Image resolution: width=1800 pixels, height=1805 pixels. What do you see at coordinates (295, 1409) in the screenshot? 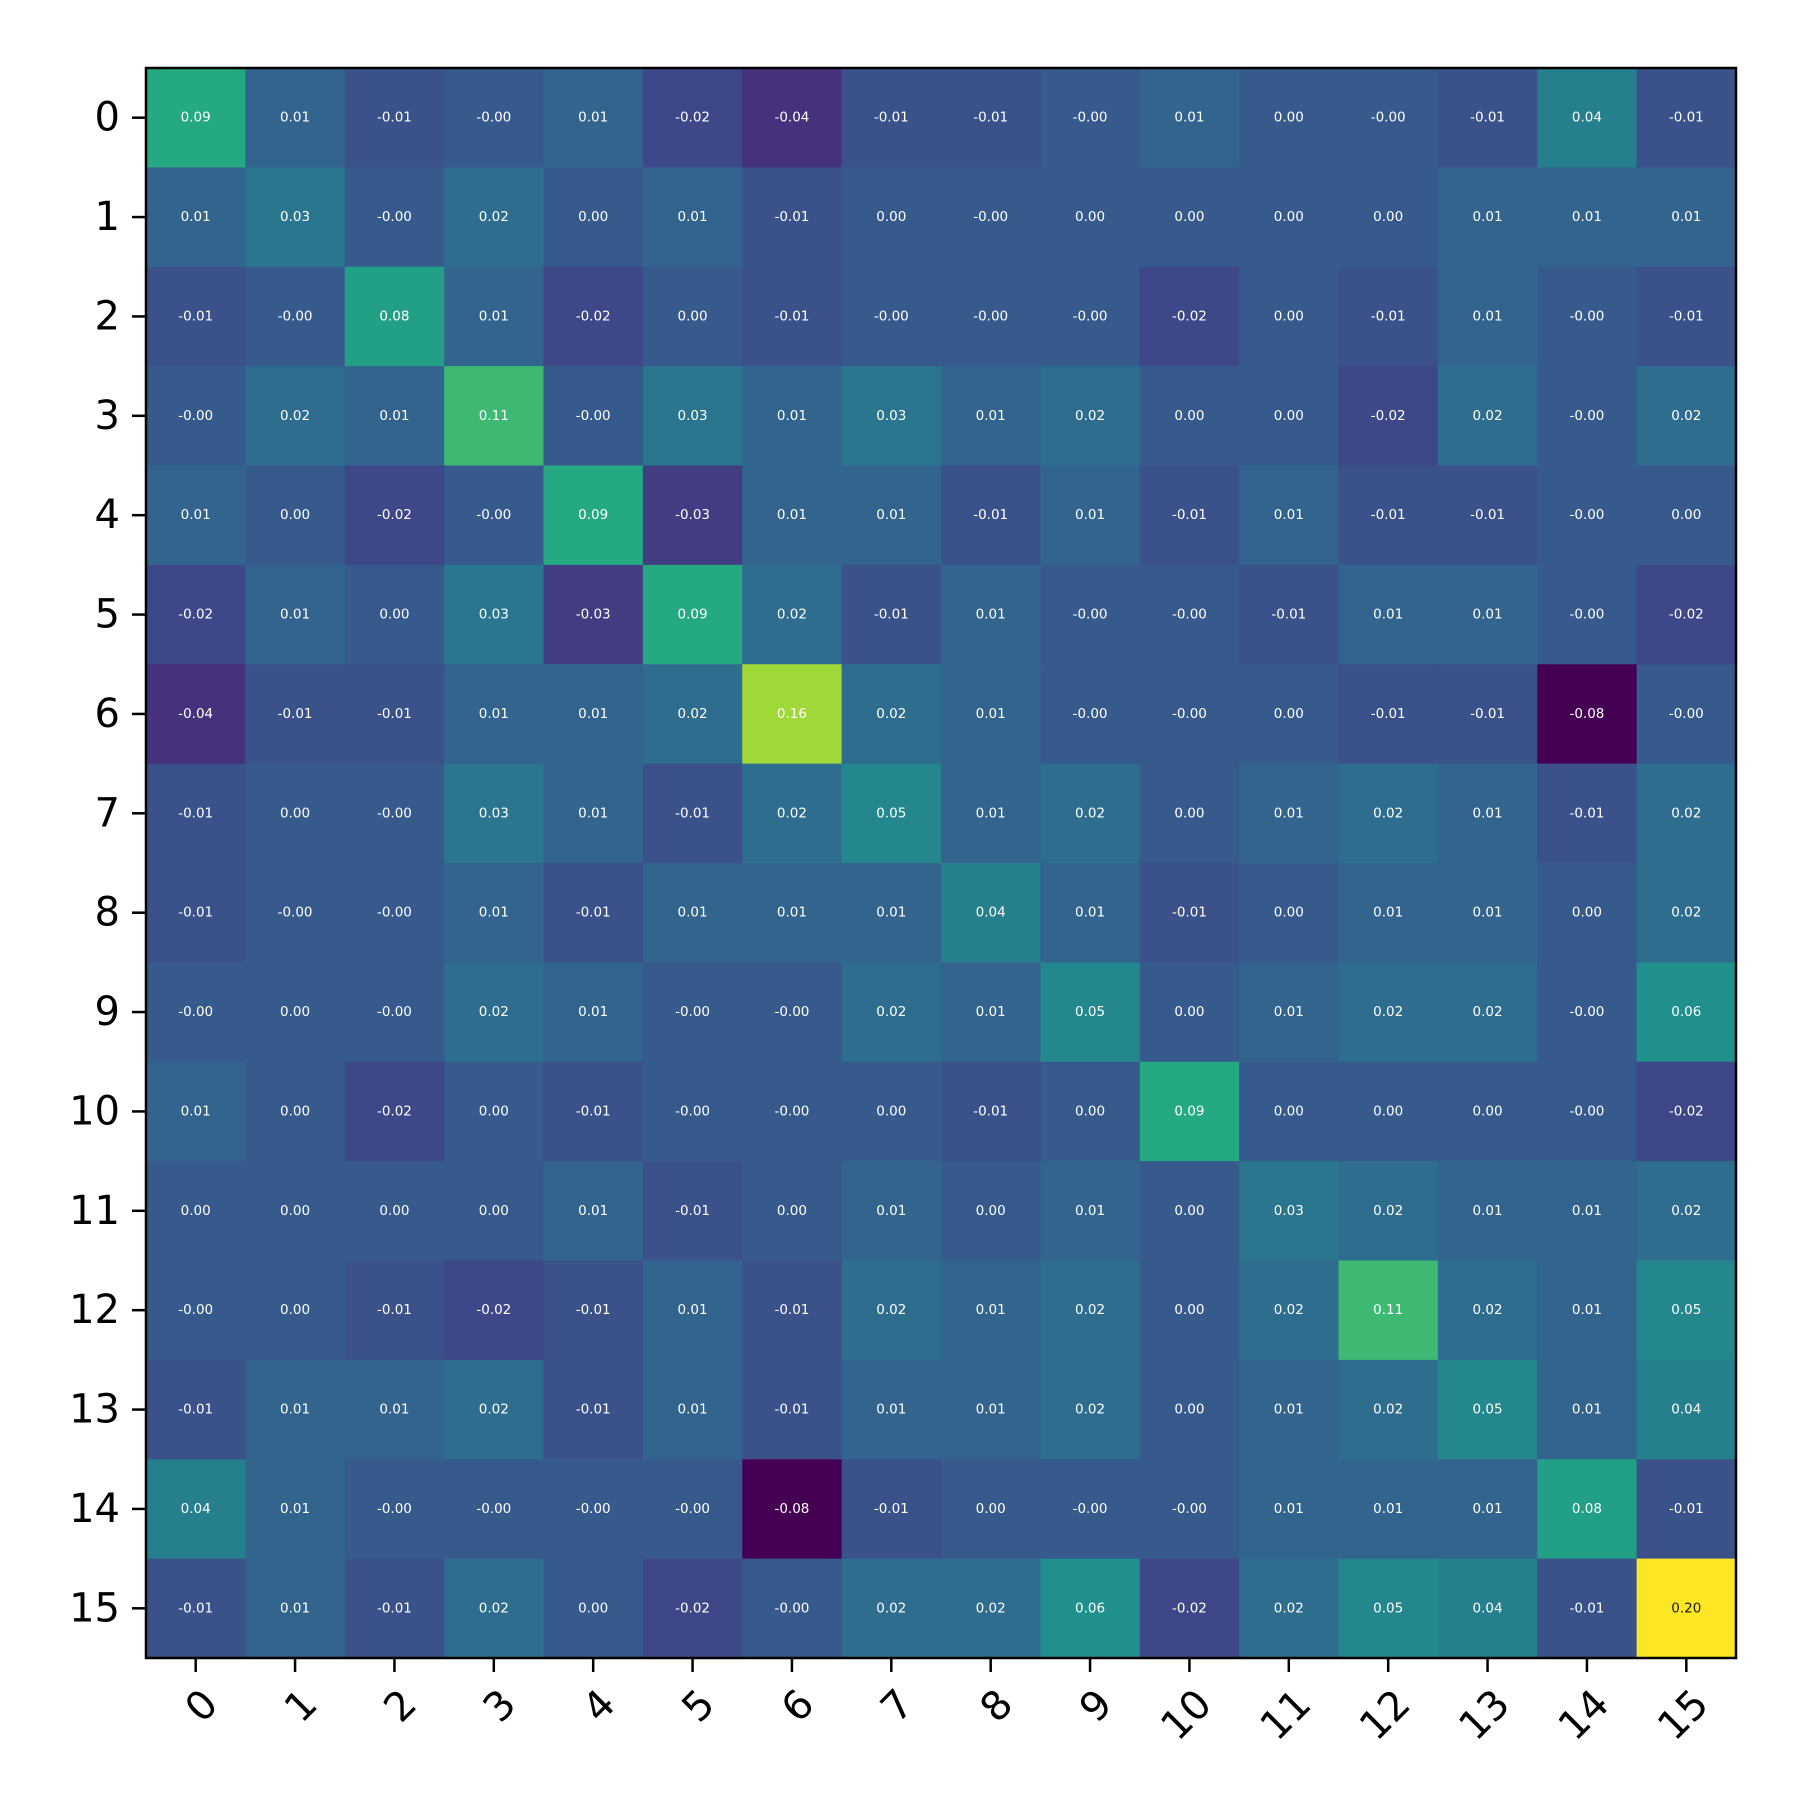
I see `heatmap-cell-r13-c1` at bounding box center [295, 1409].